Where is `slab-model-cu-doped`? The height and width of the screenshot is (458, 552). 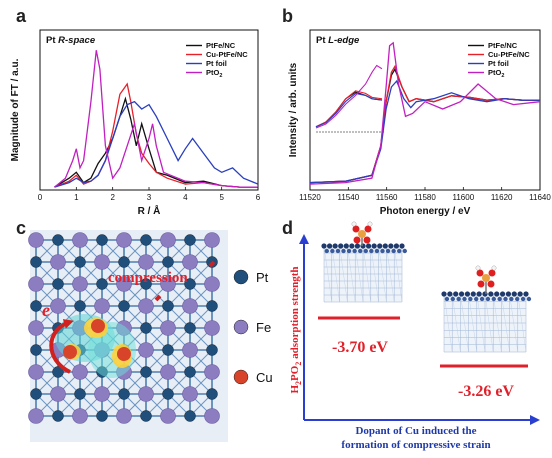 slab-model-cu-doped is located at coordinates (486, 309).